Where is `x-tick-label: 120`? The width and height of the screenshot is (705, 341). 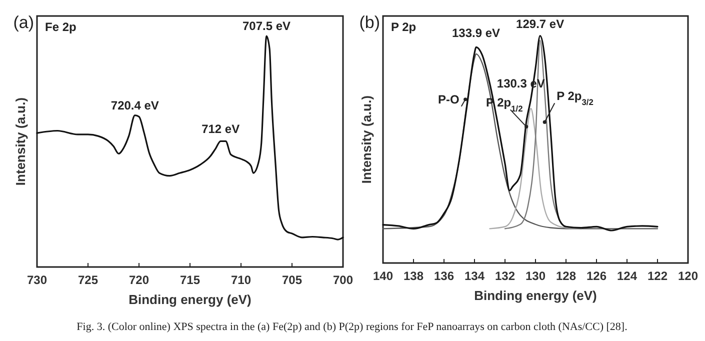
x-tick-label: 120 is located at coordinates (688, 276).